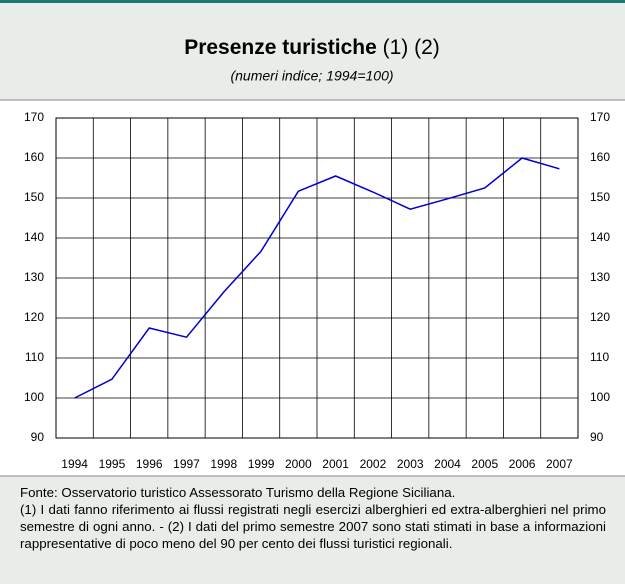 The height and width of the screenshot is (584, 625). Describe the element at coordinates (600, 197) in the screenshot. I see `y2-tick-label: 150` at that location.